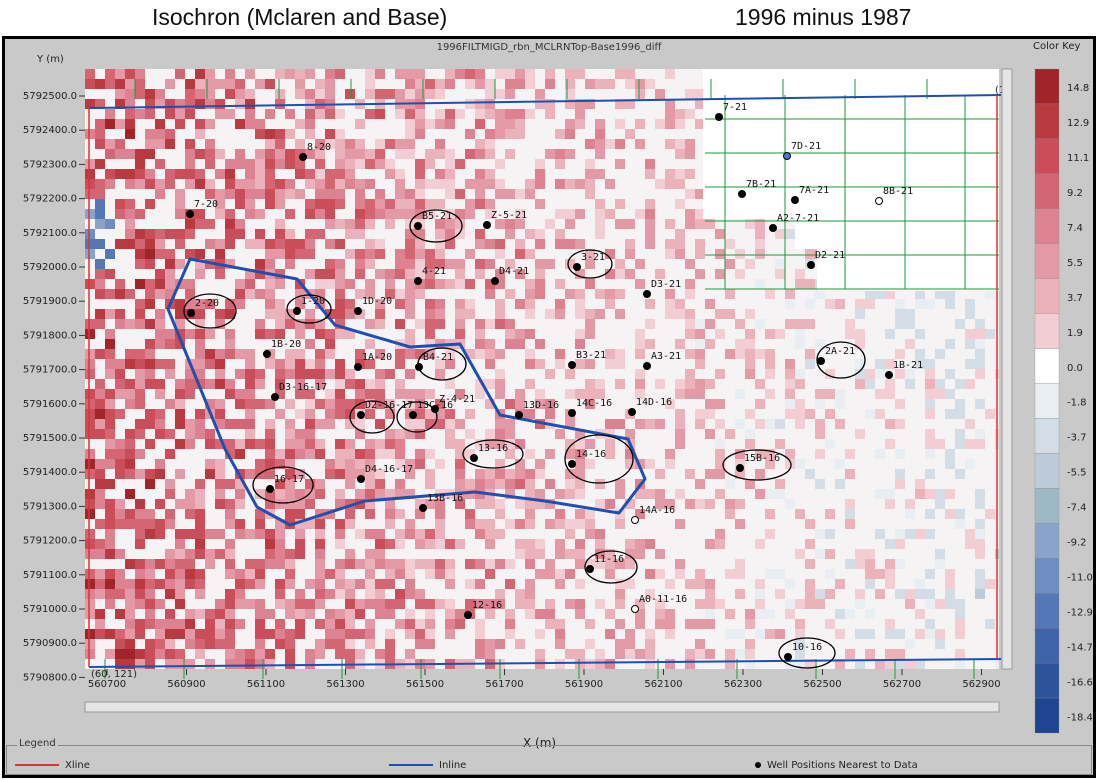  What do you see at coordinates (50, 59) in the screenshot?
I see `y-axis-label: Y (m)` at bounding box center [50, 59].